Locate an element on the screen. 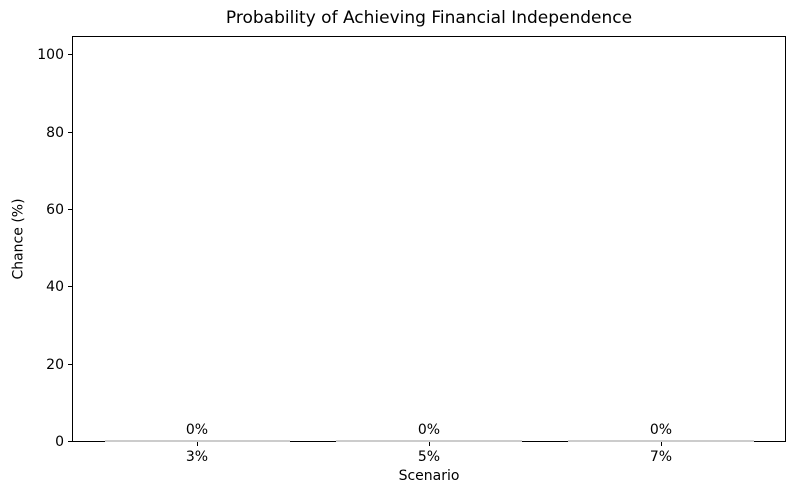 The width and height of the screenshot is (800, 500). x-axis-label: Scenario is located at coordinates (429, 476).